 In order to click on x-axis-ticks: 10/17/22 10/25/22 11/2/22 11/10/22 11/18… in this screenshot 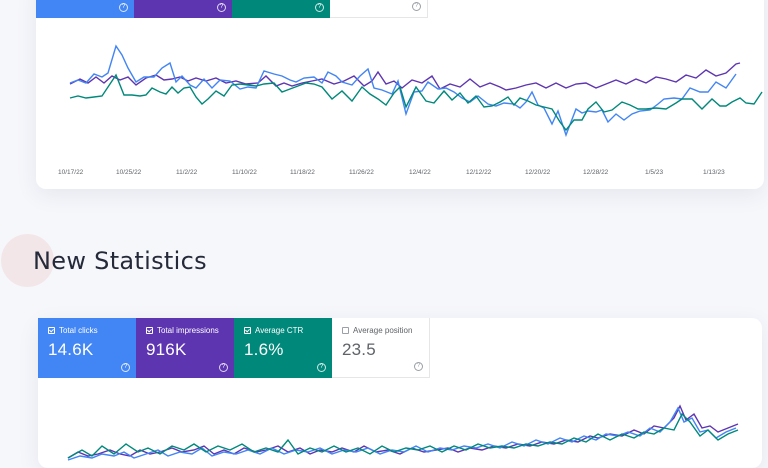, I will do `click(391, 172)`.